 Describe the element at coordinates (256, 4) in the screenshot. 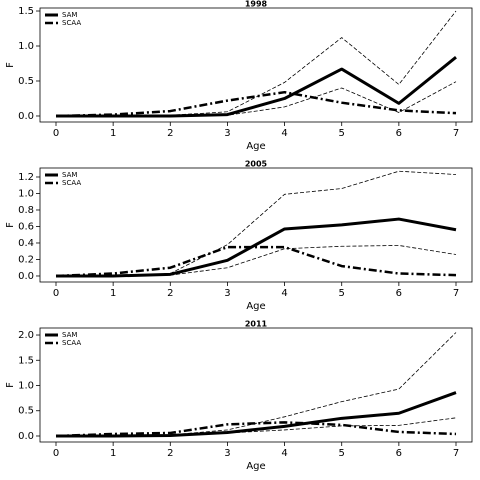

I see `chart-title: 1998` at that location.